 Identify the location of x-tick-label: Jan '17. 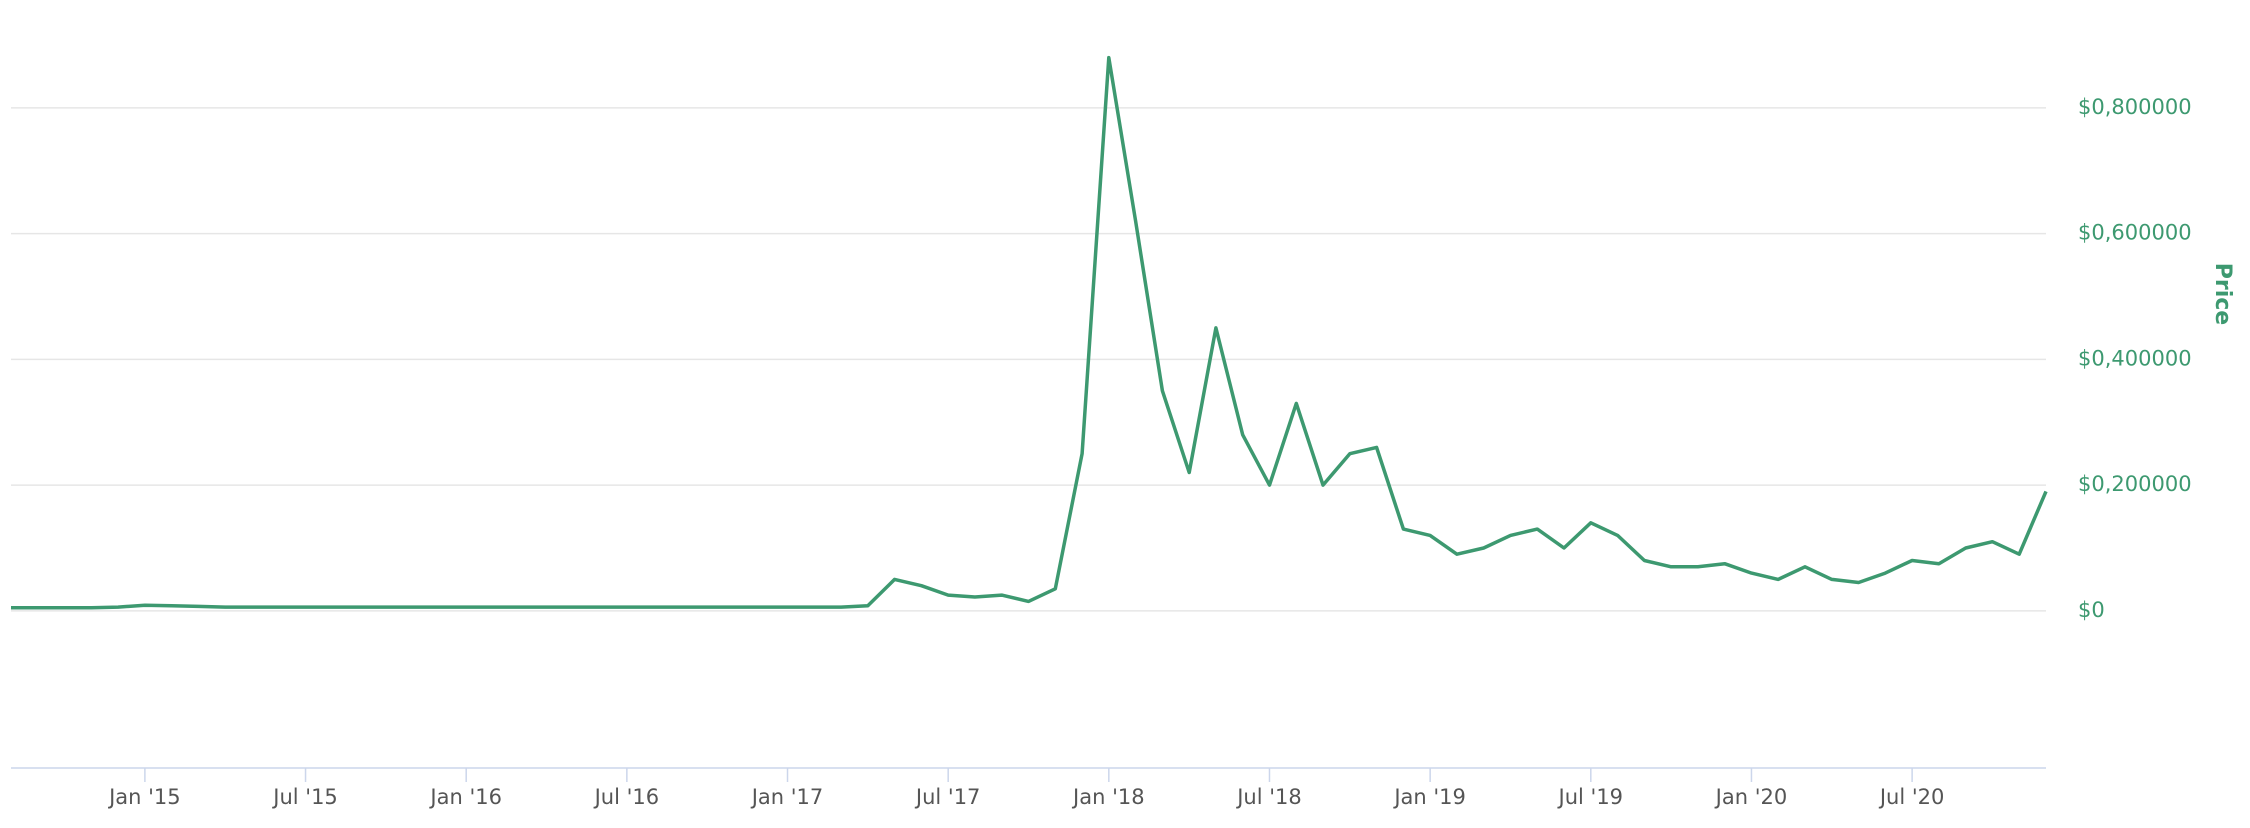
(787, 797).